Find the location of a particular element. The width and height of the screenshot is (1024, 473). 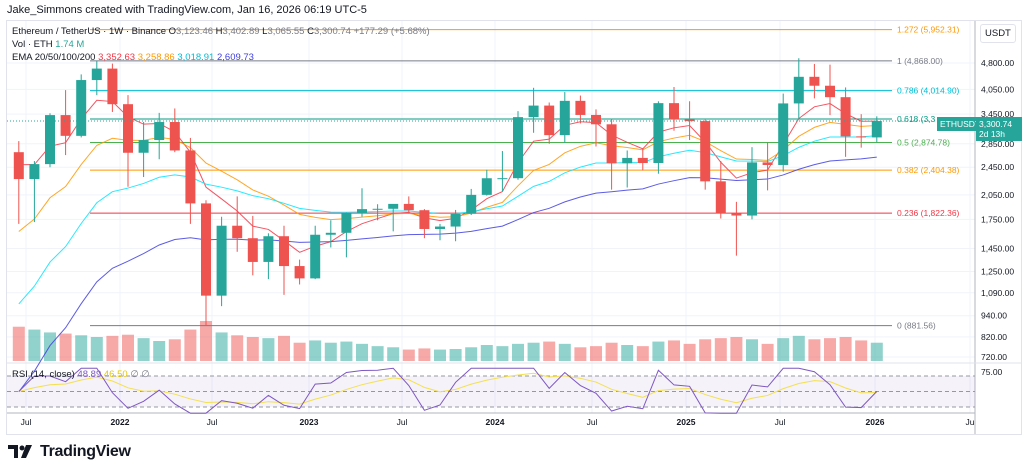

fib-level-label: 0.5 (2,874.78) is located at coordinates (923, 142).